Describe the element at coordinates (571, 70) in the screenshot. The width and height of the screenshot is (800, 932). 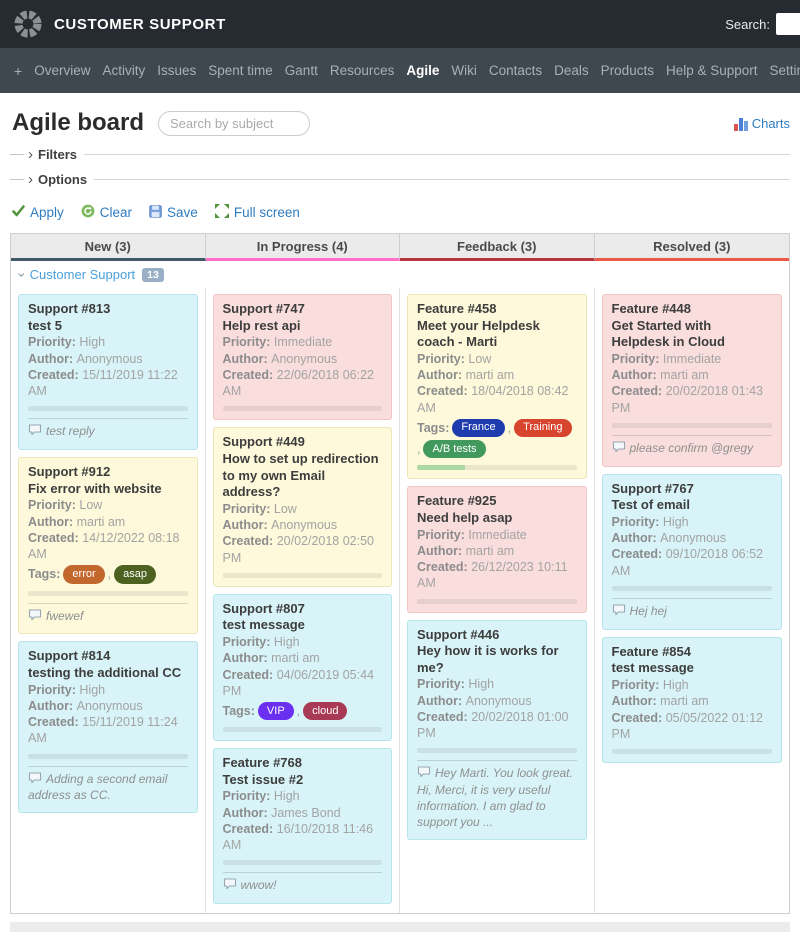
I see `nav-item-deals: Deals` at that location.